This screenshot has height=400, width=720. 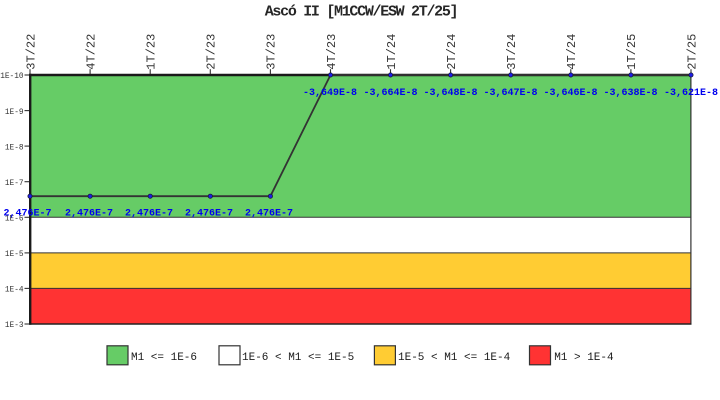 What do you see at coordinates (361, 12) in the screenshot?
I see `svg-text: Ascó II [M1CCW/ESW 2T/25]` at bounding box center [361, 12].